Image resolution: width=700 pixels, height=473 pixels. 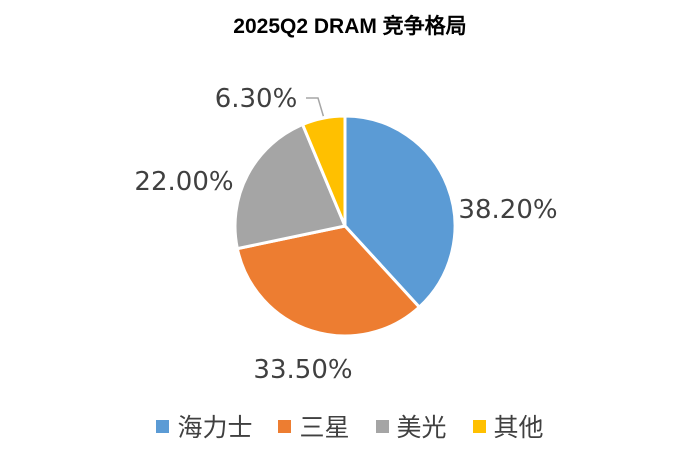 I want to click on legend-item-0: 海力士, so click(x=204, y=426).